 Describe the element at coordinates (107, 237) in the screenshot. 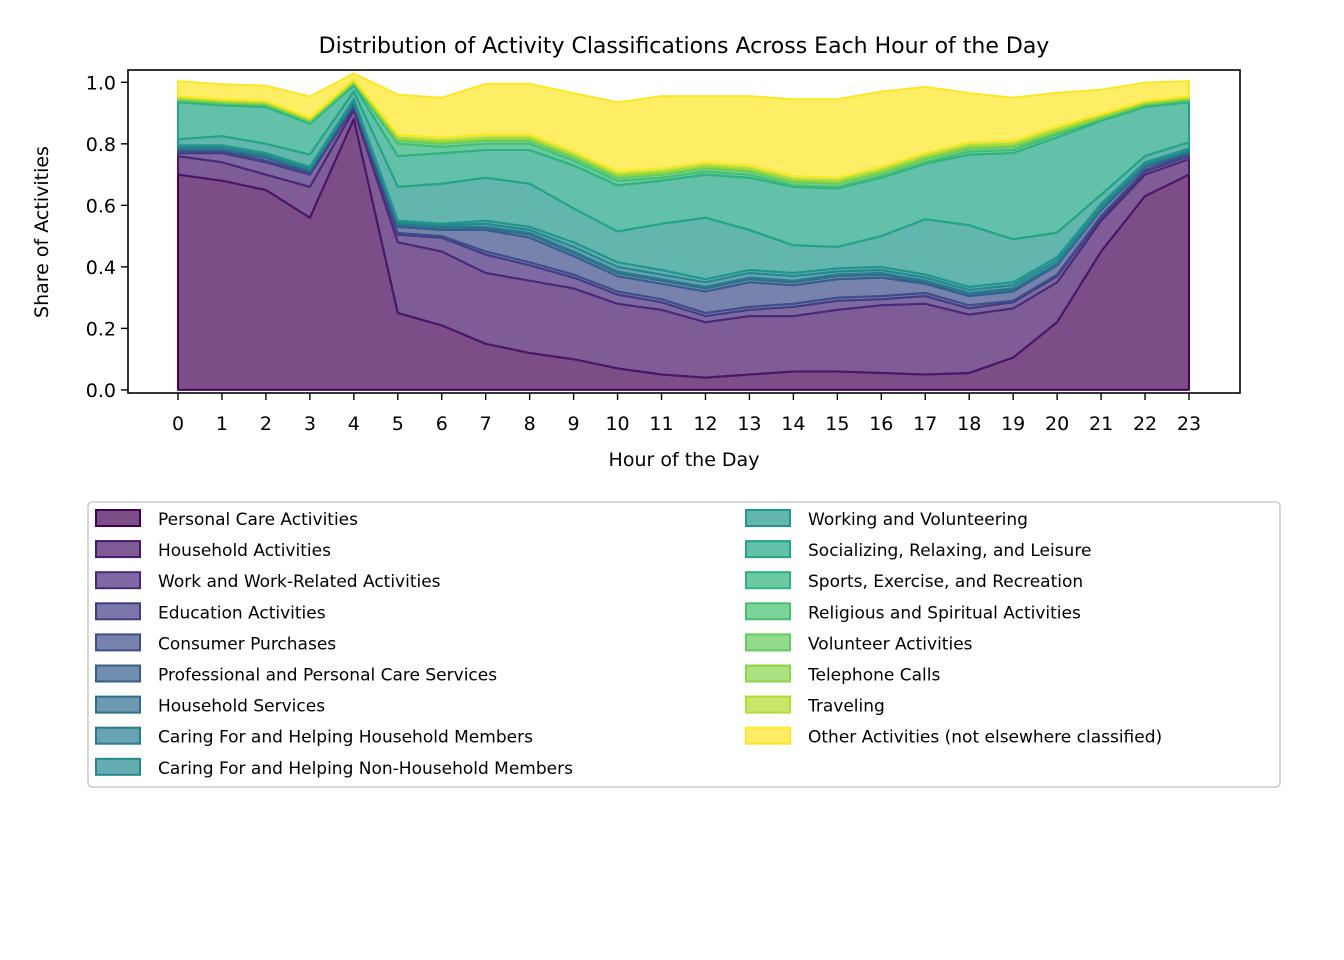

I see `y-axis: 0.0 0.2 0.4 0.6 0.8 1.0` at that location.